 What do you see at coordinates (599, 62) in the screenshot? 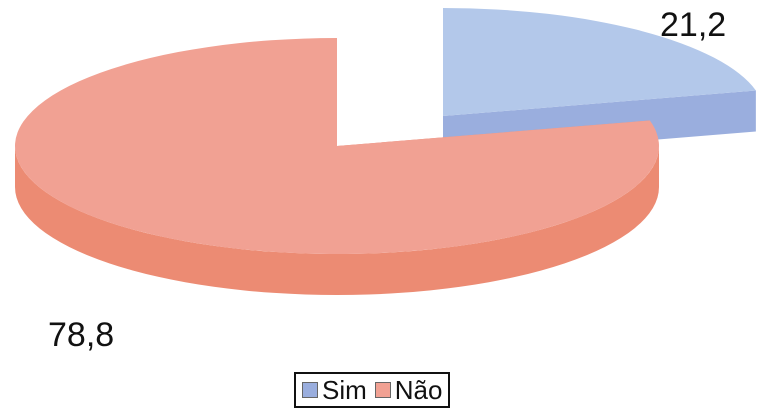
I see `pie-slice-top-sim` at bounding box center [599, 62].